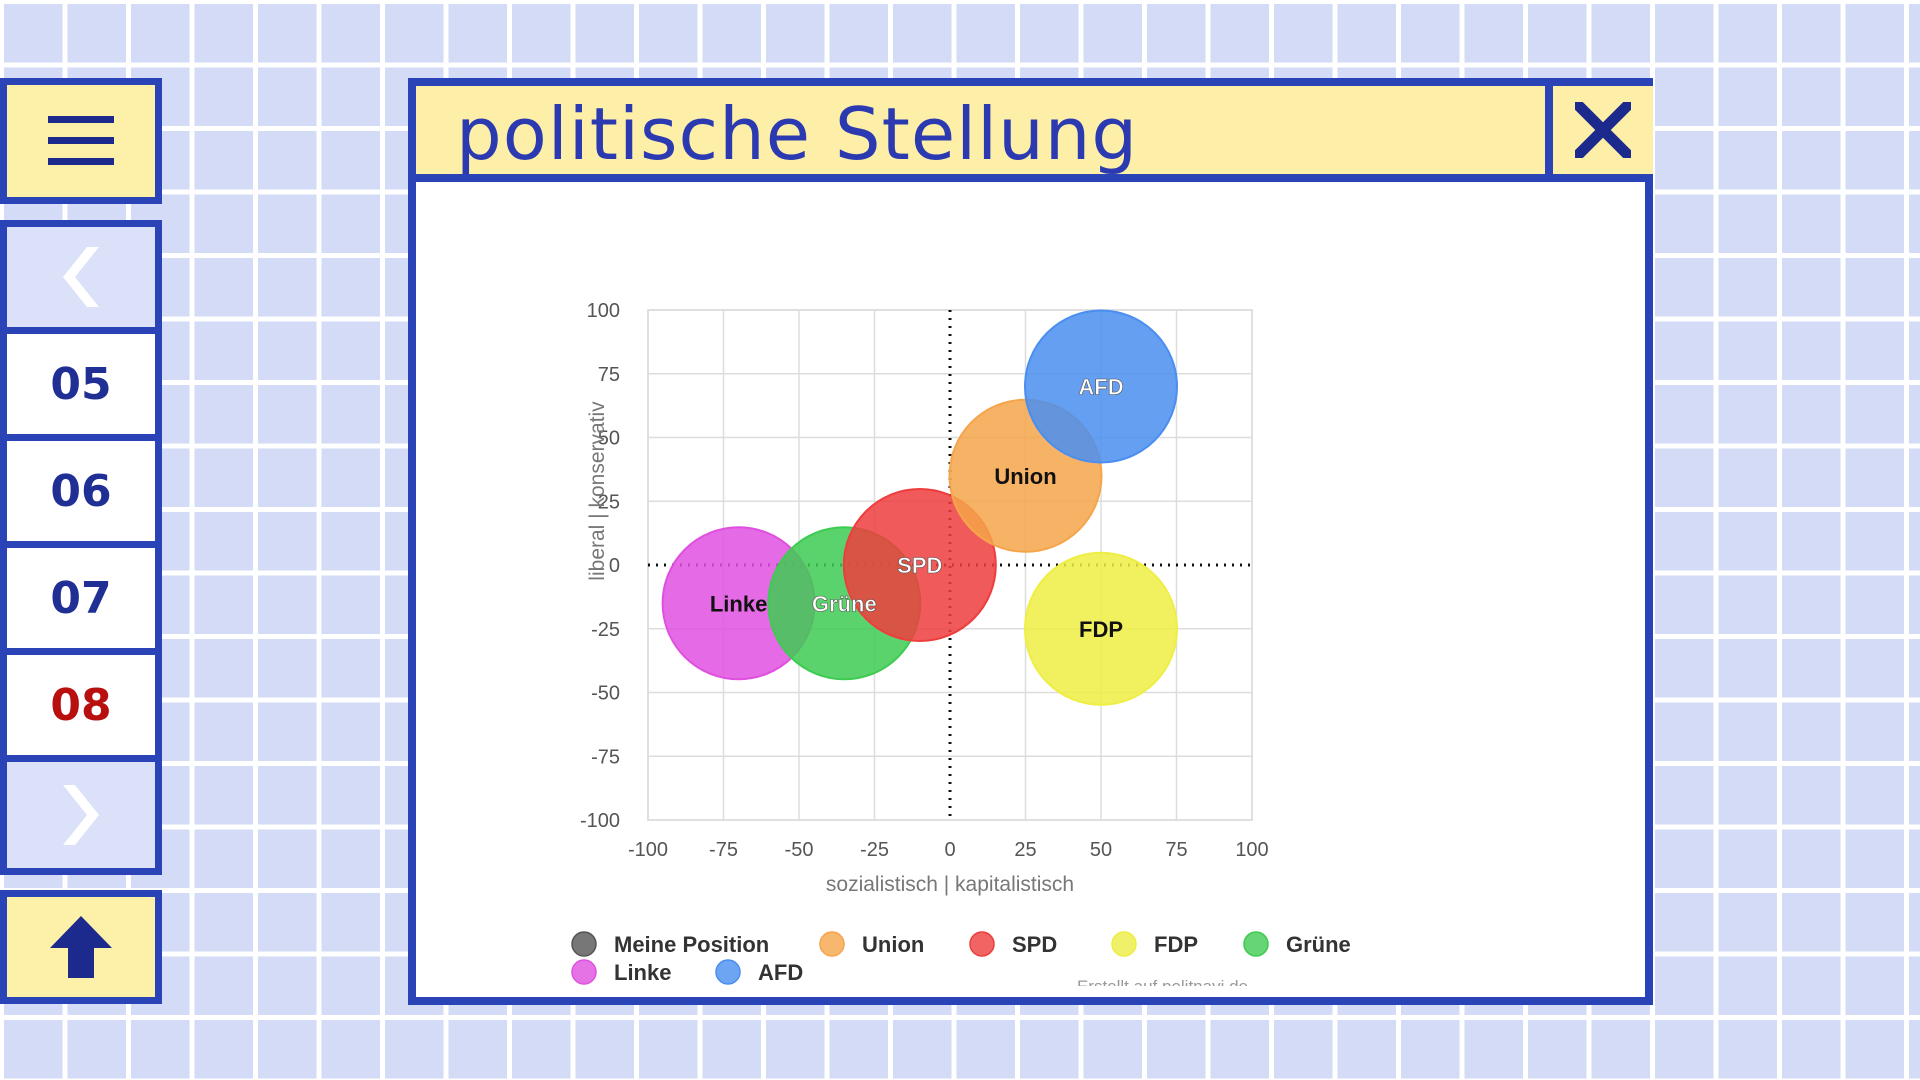  What do you see at coordinates (648, 850) in the screenshot?
I see `x-tick-label: -100` at bounding box center [648, 850].